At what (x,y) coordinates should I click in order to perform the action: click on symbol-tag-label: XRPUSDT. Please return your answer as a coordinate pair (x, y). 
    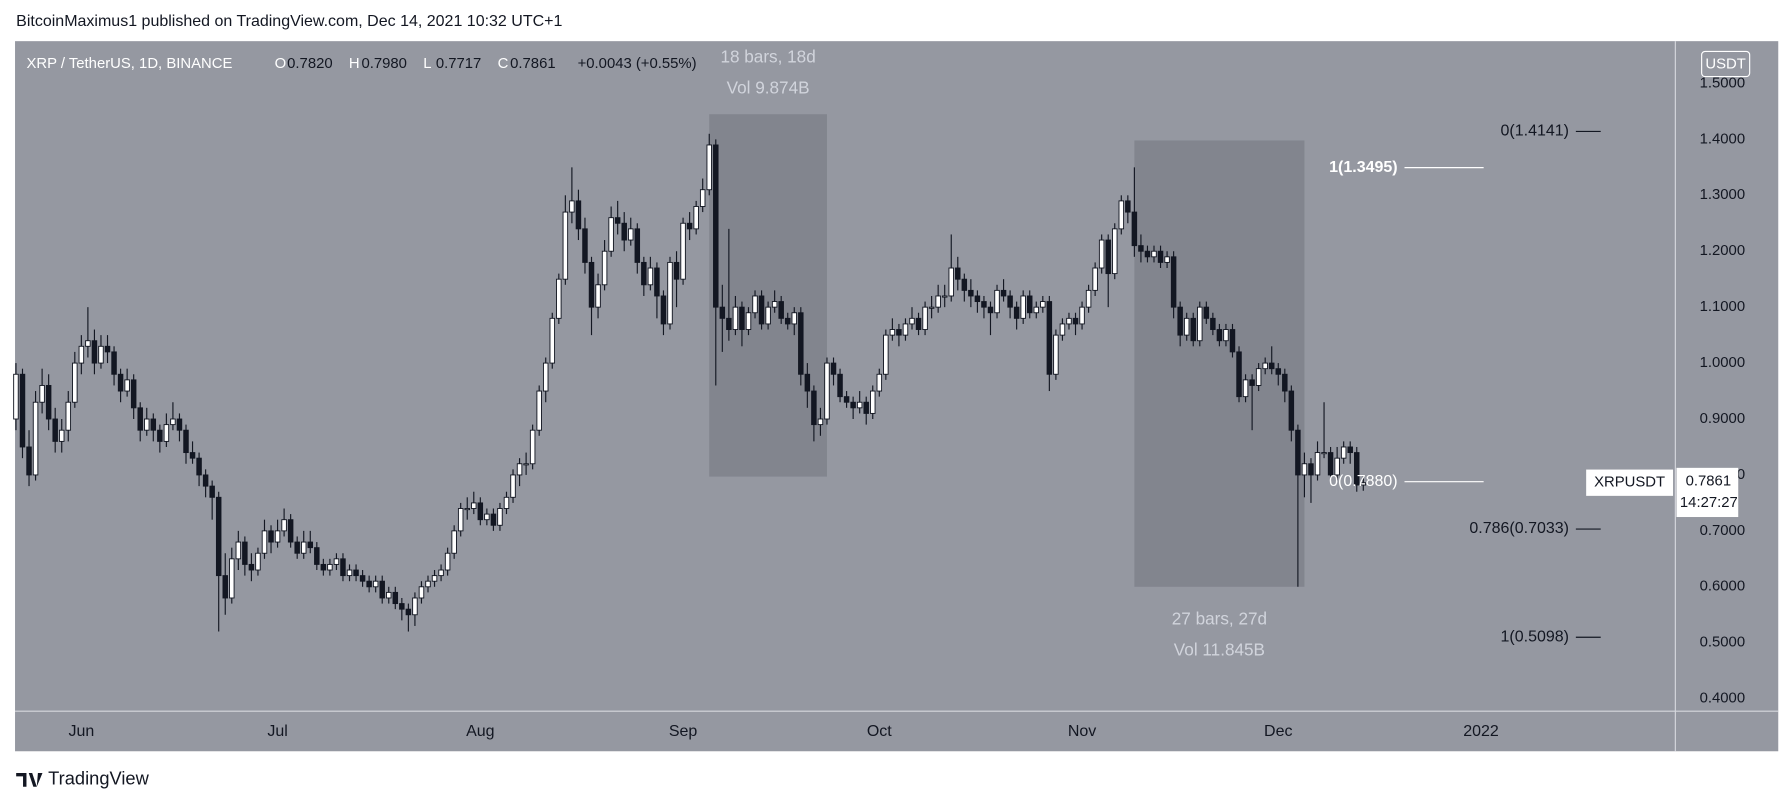
    Looking at the image, I should click on (1629, 483).